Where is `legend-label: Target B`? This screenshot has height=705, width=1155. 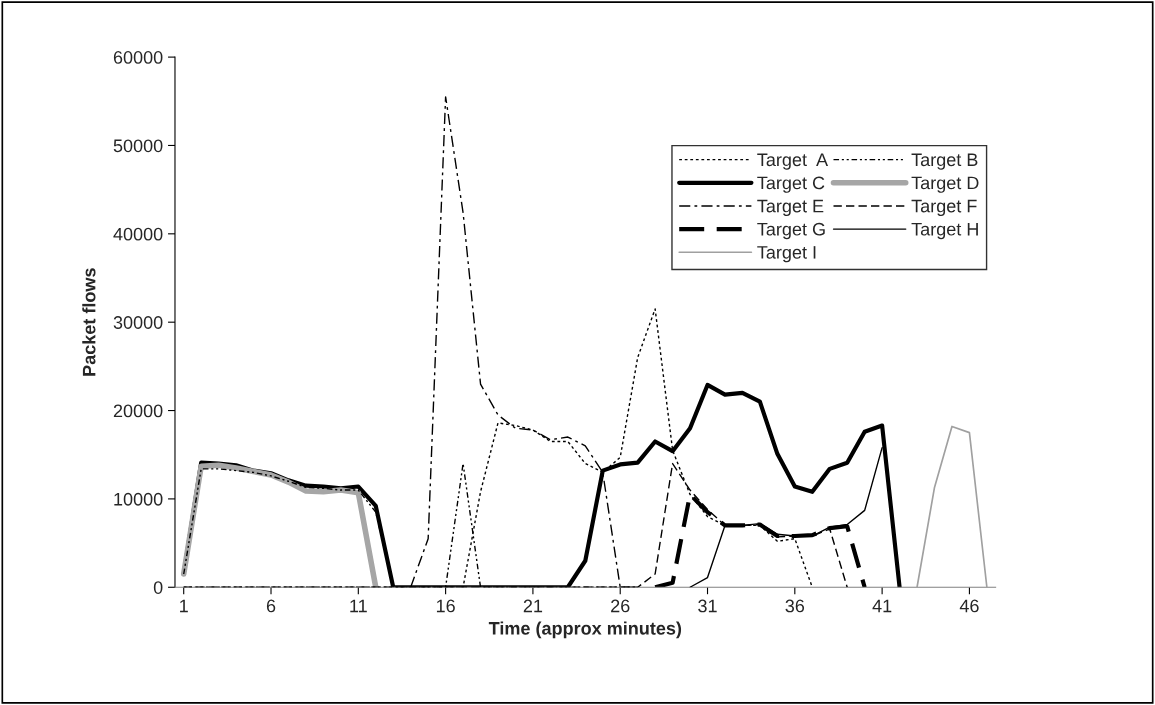 legend-label: Target B is located at coordinates (944, 161).